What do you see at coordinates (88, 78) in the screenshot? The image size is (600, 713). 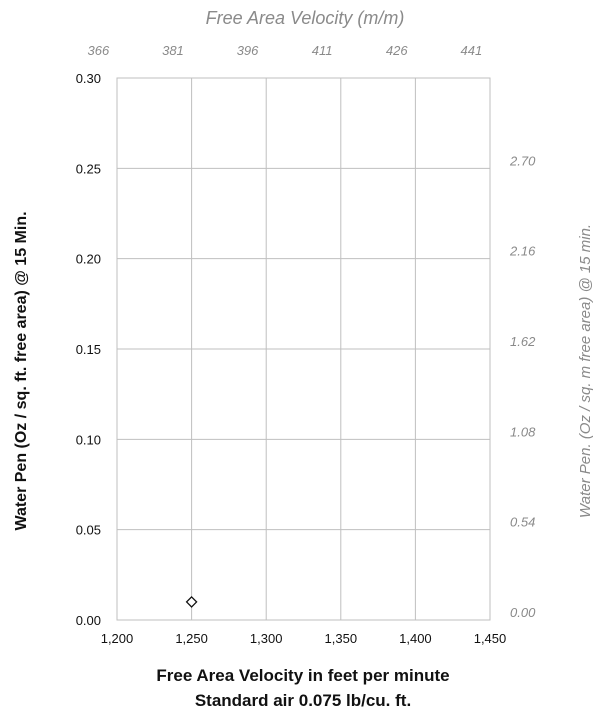 I see `y-tick-label: 0.30` at bounding box center [88, 78].